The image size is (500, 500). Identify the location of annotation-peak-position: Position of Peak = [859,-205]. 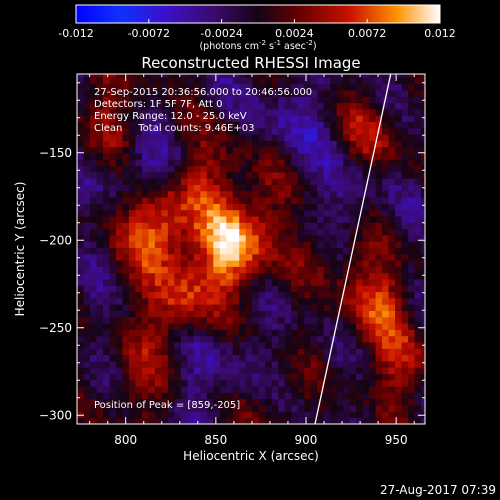
(167, 405).